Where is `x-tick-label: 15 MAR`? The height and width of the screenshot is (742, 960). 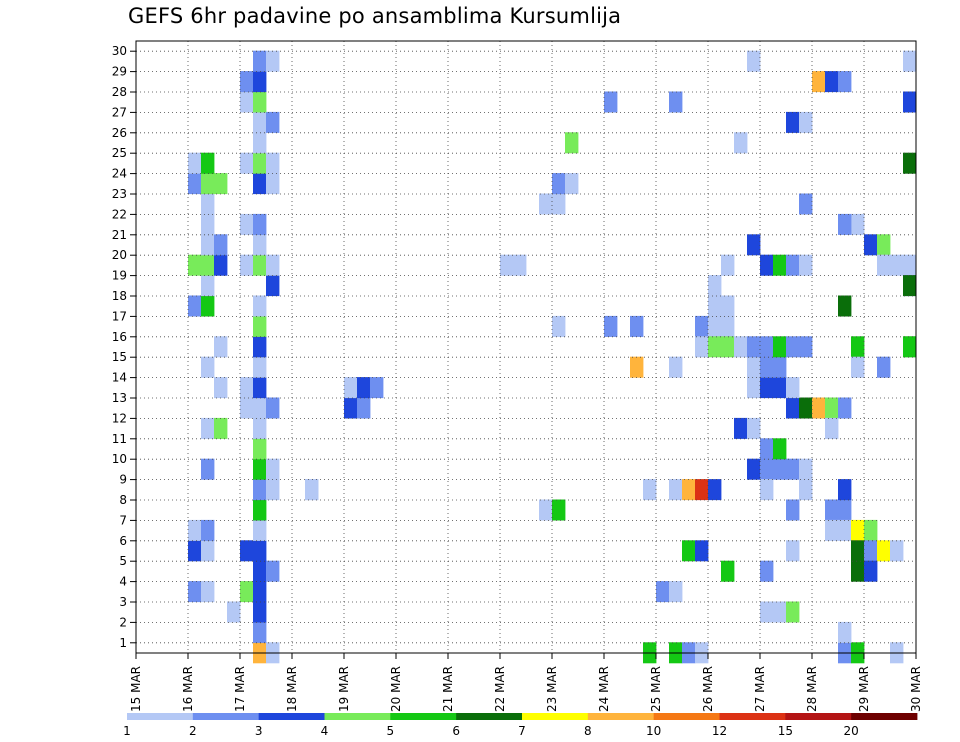
x-tick-label: 15 MAR is located at coordinates (136, 689).